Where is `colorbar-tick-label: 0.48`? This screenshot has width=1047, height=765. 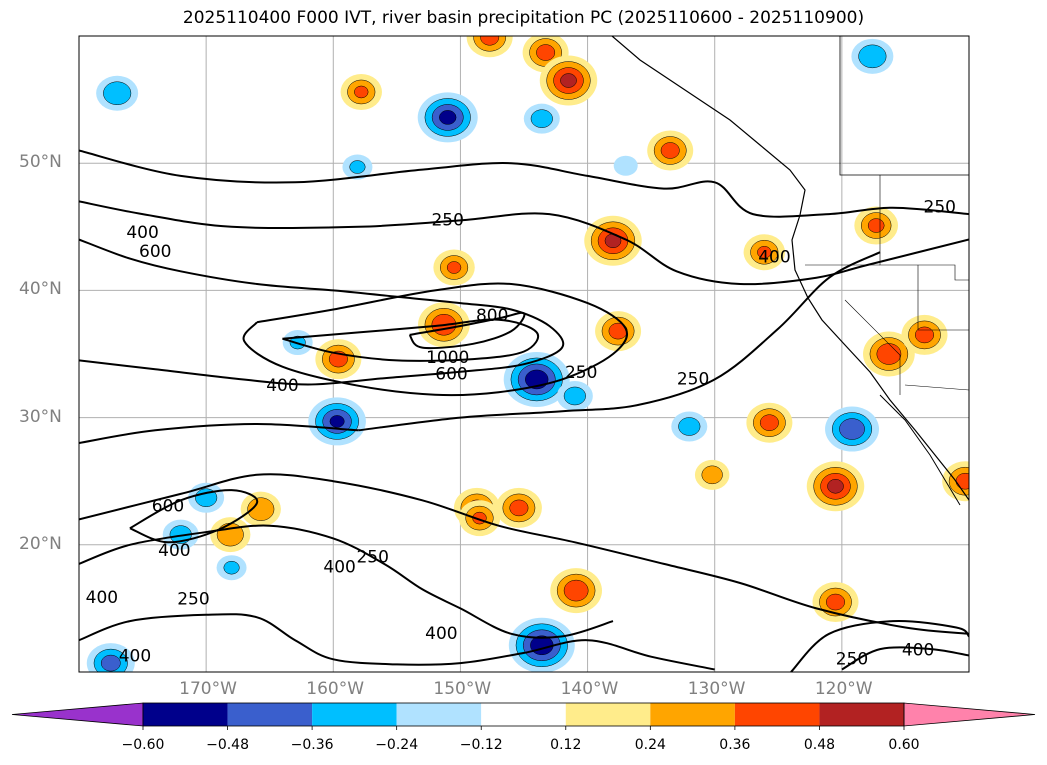
colorbar-tick-label: 0.48 is located at coordinates (819, 745).